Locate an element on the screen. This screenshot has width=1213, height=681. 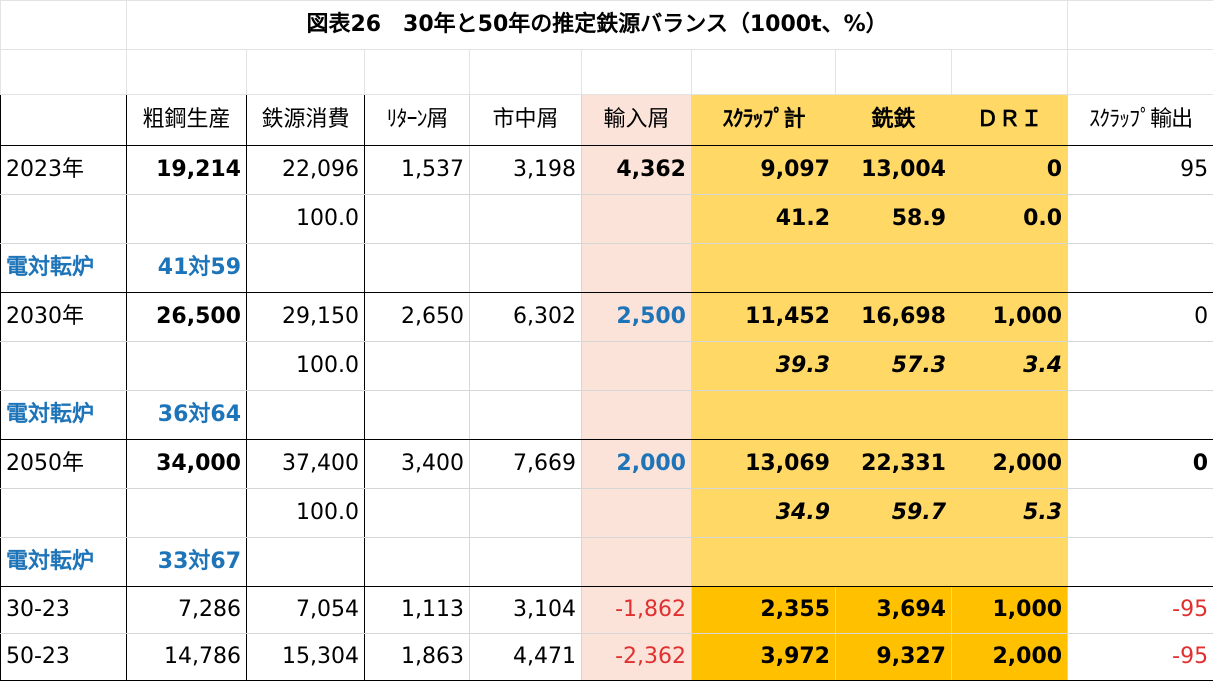
cell: 34.9 is located at coordinates (764, 513).